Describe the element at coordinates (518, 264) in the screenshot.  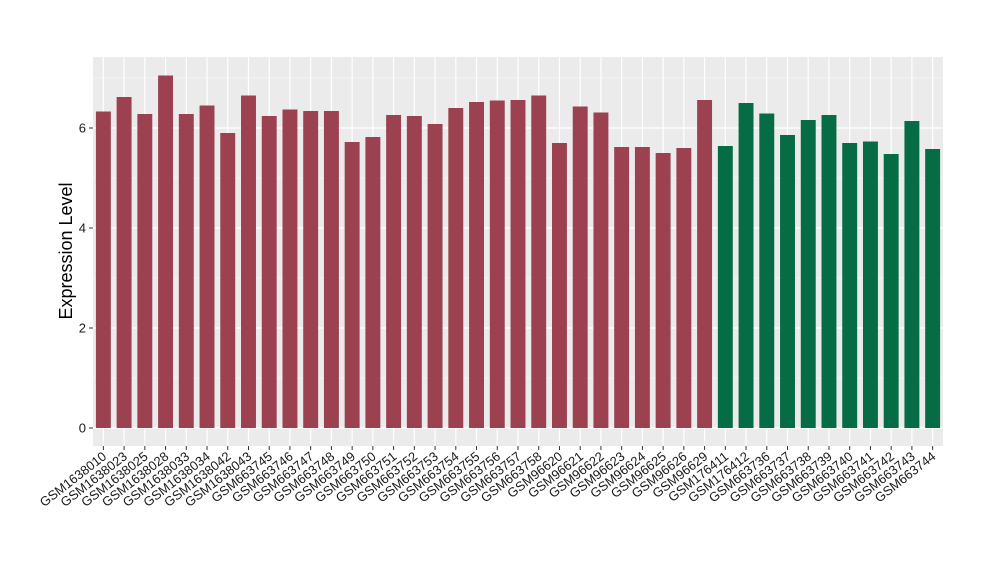
I see `bar-GSM663757` at that location.